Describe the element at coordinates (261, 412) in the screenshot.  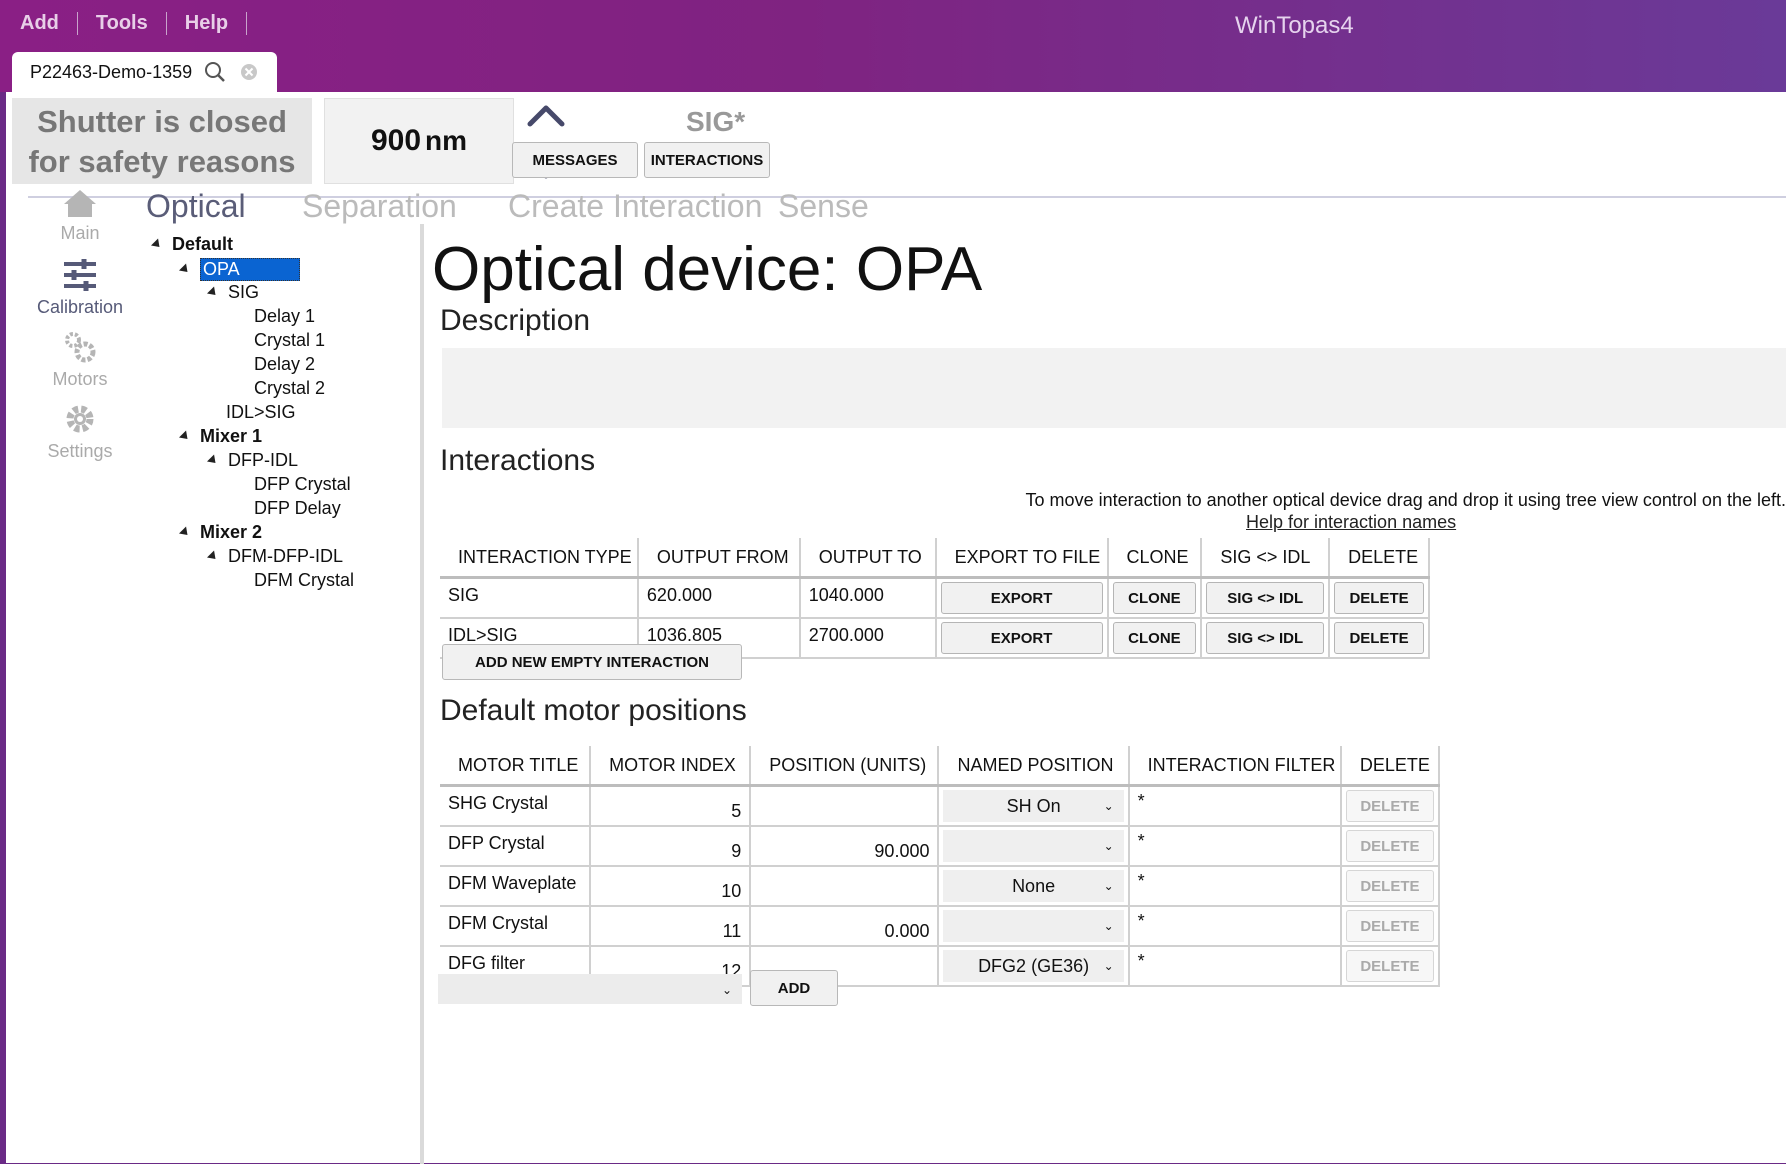
I see `tree-node-idlsig: IDL>SIG` at that location.